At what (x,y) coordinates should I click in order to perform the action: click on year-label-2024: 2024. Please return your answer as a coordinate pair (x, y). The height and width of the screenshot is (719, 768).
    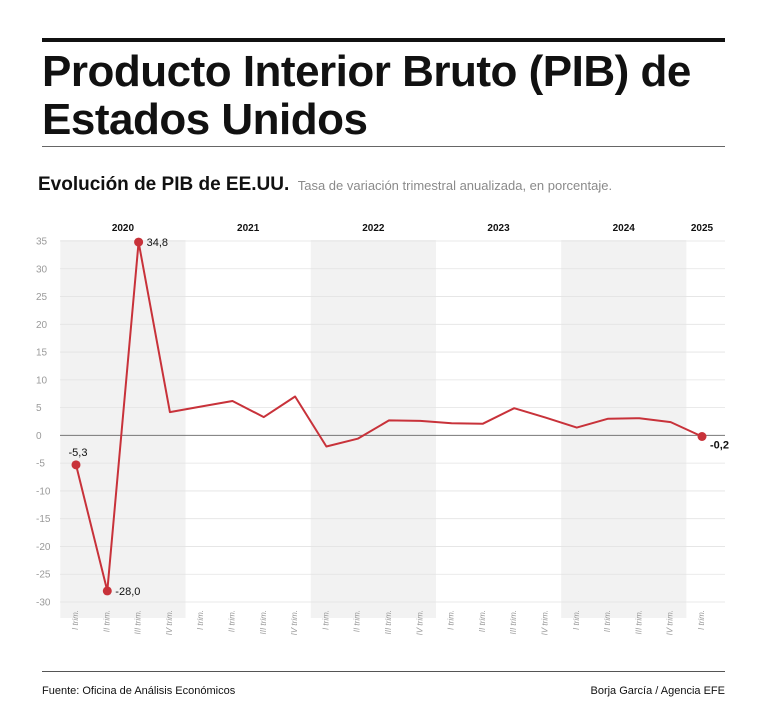
    Looking at the image, I should click on (624, 228).